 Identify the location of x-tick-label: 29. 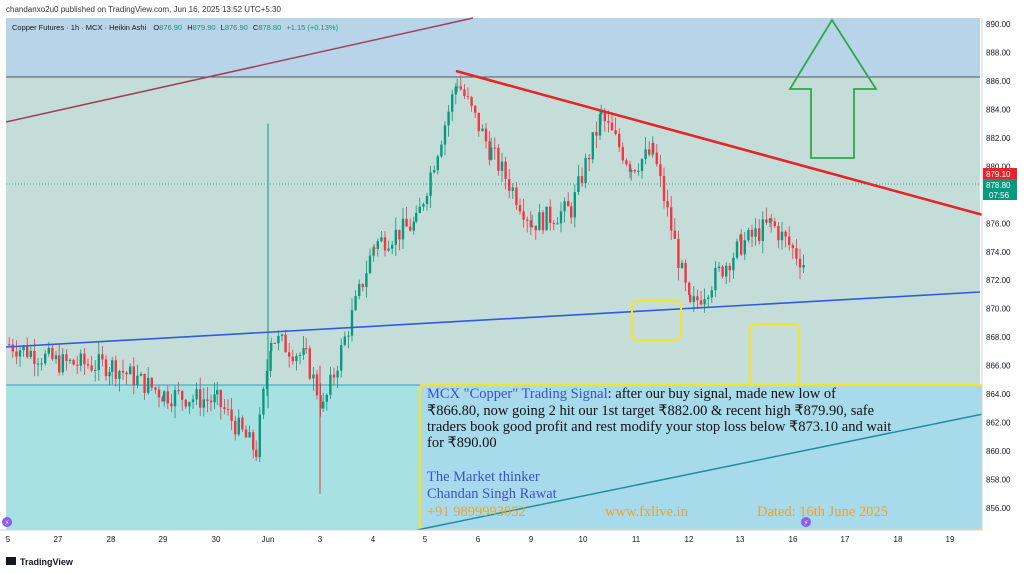
(163, 539).